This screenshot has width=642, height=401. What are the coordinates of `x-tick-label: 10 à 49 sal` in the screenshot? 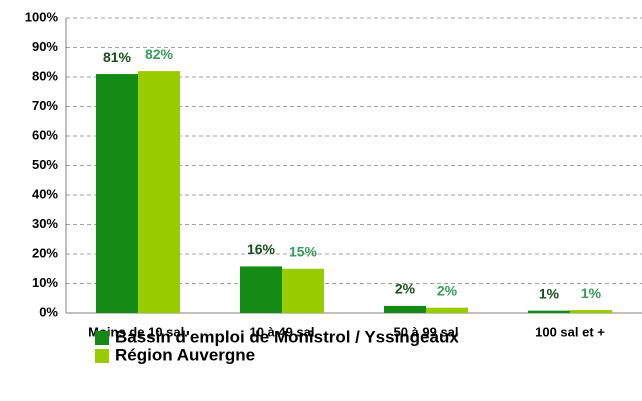 It's located at (281, 331).